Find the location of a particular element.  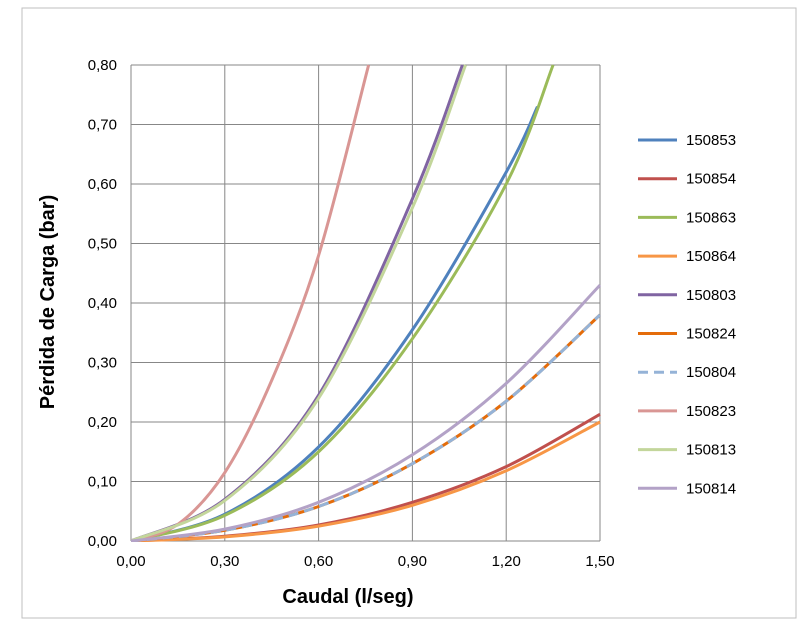

legend-label-150804: 150804 is located at coordinates (711, 372).